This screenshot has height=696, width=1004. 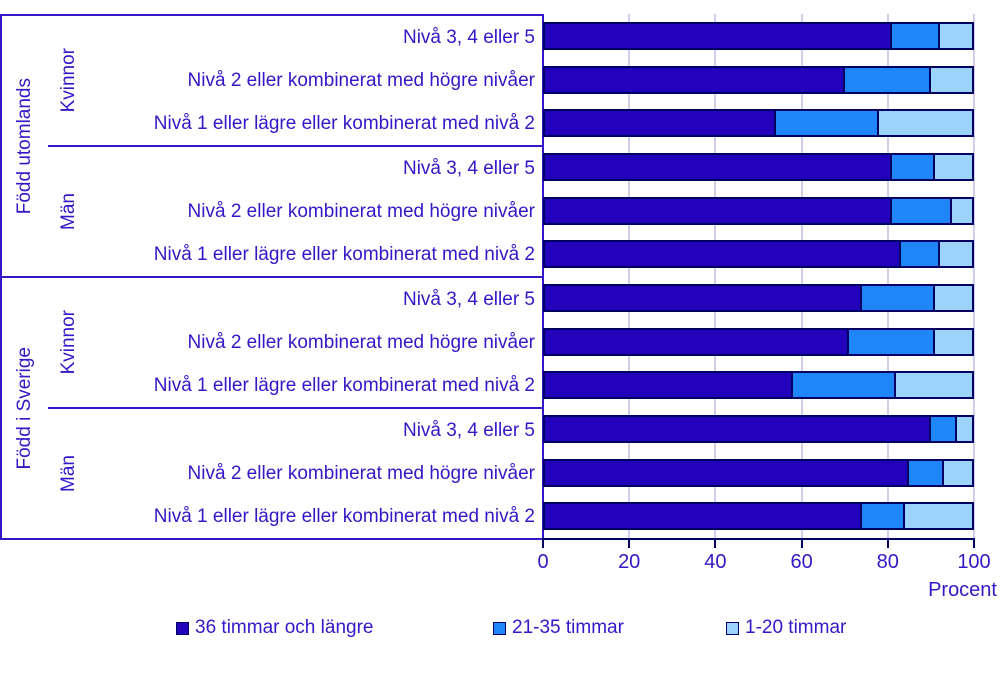 I want to click on subgroup-label-strip: Män, so click(x=69, y=473).